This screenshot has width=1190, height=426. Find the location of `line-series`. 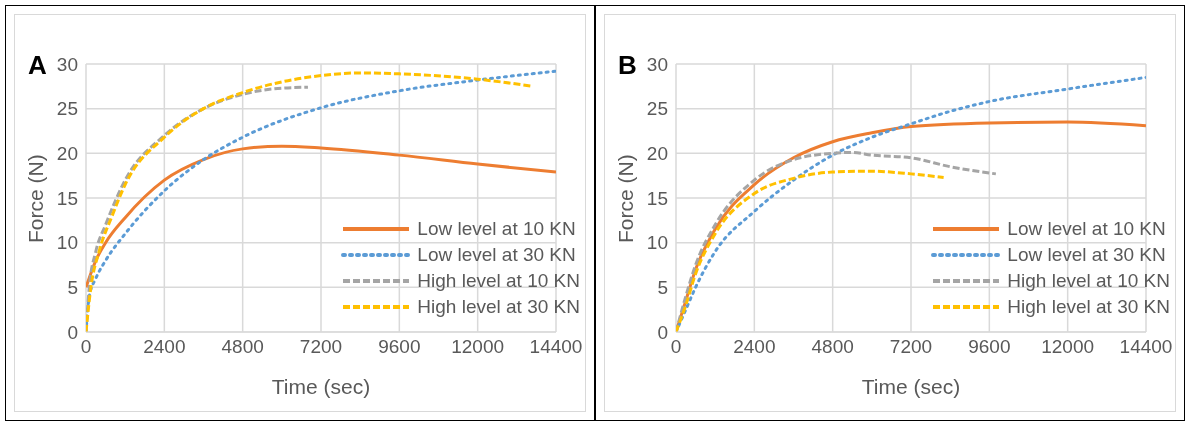

line-series is located at coordinates (811, 250).